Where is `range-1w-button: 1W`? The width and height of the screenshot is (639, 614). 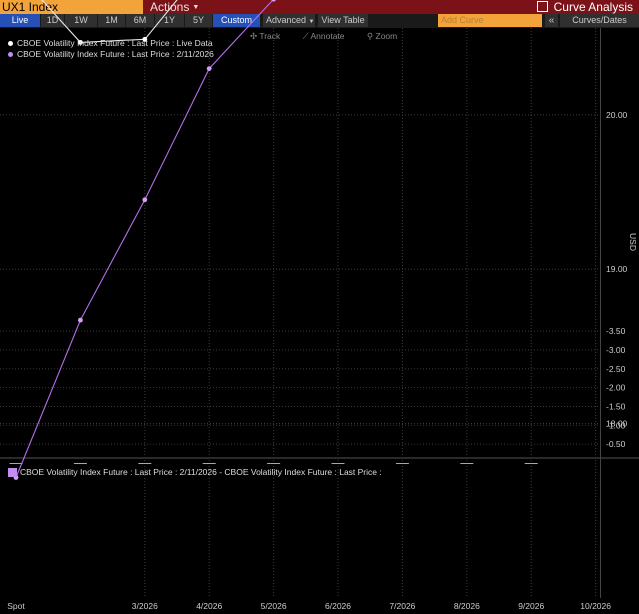
range-1w-button: 1W is located at coordinates (81, 20).